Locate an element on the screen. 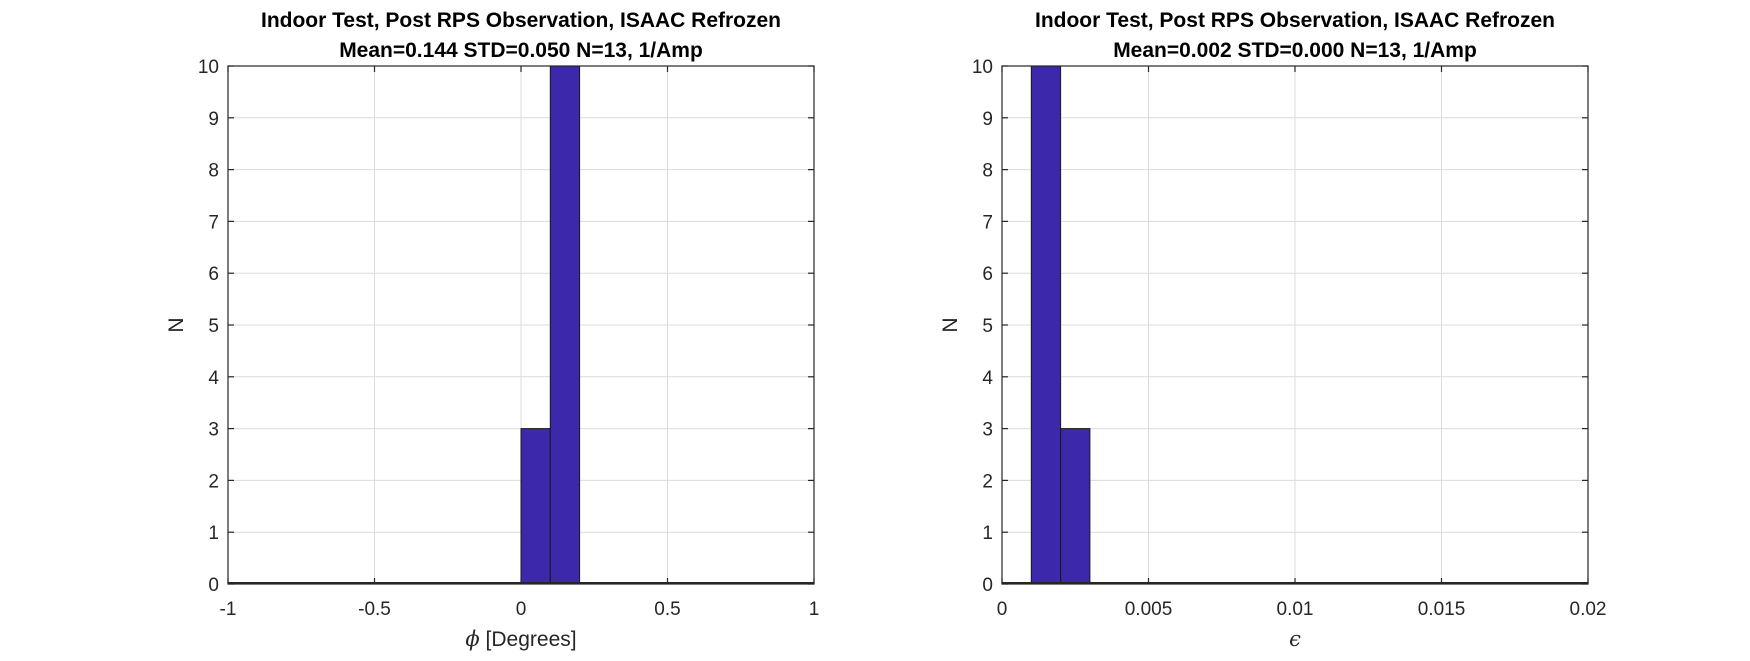 The width and height of the screenshot is (1750, 661). x-tick-label: 0.005 is located at coordinates (1149, 609).